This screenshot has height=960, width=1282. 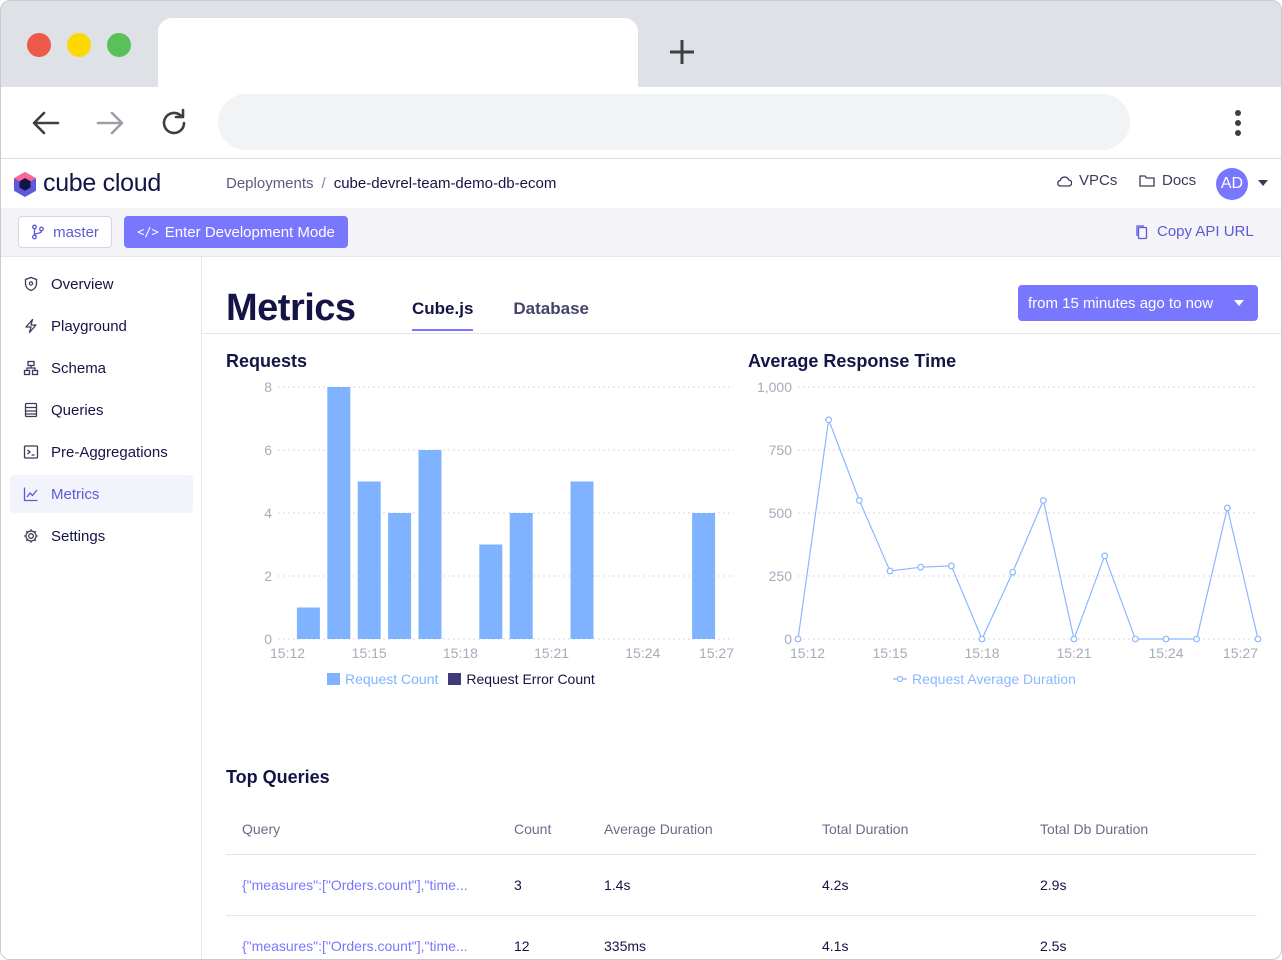 What do you see at coordinates (682, 52) in the screenshot?
I see `new-tab-plus-icon` at bounding box center [682, 52].